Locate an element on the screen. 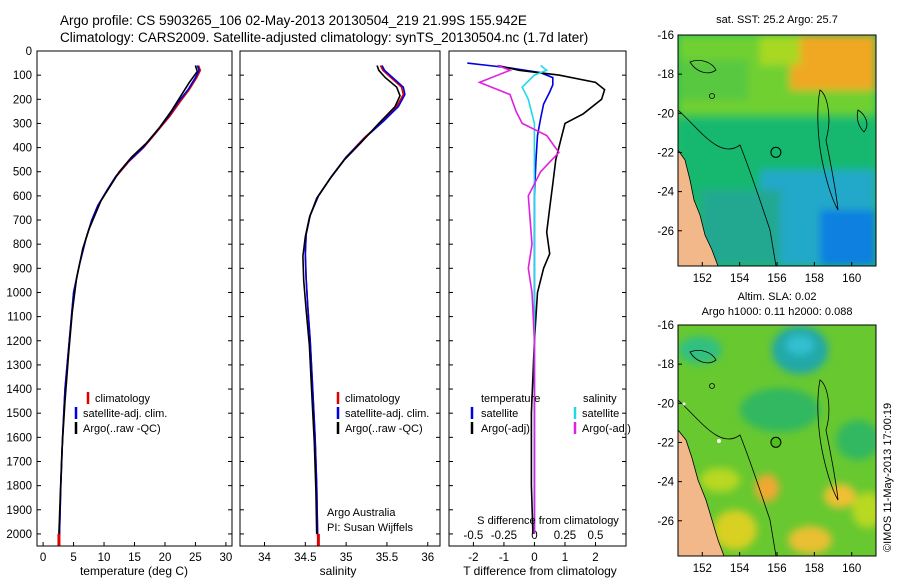 The width and height of the screenshot is (900, 580). depth-tick-label: 0 is located at coordinates (29, 52).